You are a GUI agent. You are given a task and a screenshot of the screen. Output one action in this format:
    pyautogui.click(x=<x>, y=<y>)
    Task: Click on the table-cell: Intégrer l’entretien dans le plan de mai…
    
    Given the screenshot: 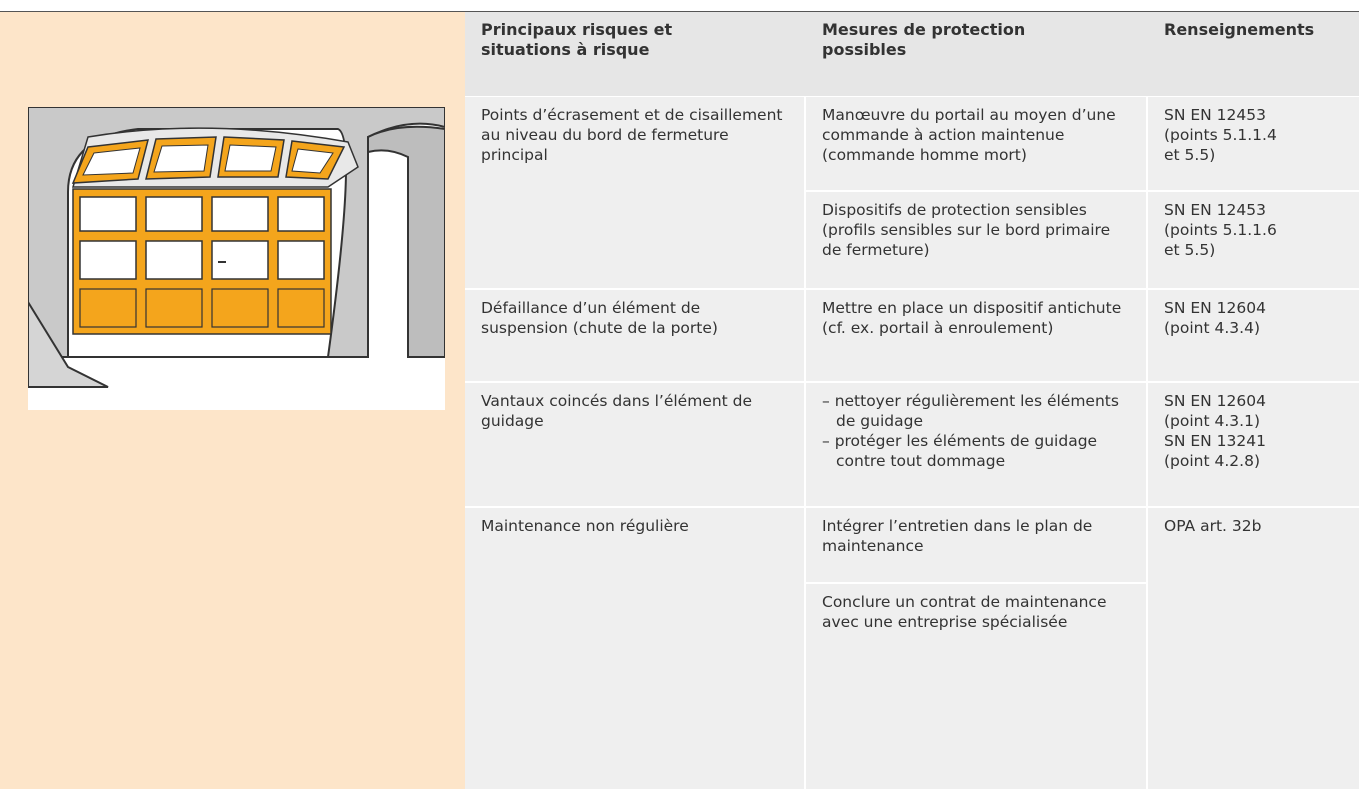 What is the action you would take?
    pyautogui.click(x=976, y=545)
    